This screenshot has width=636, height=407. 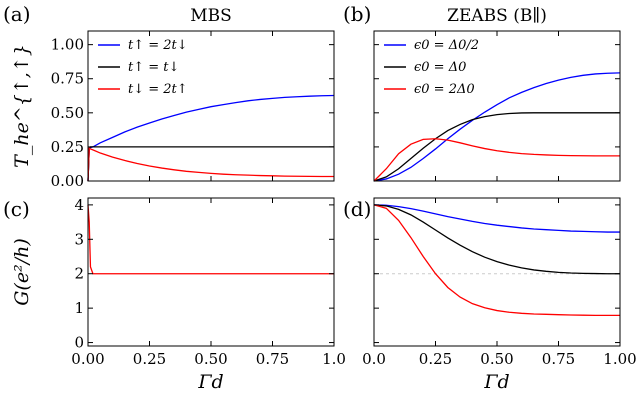 I want to click on y-tick-label: 0, so click(x=79, y=343).